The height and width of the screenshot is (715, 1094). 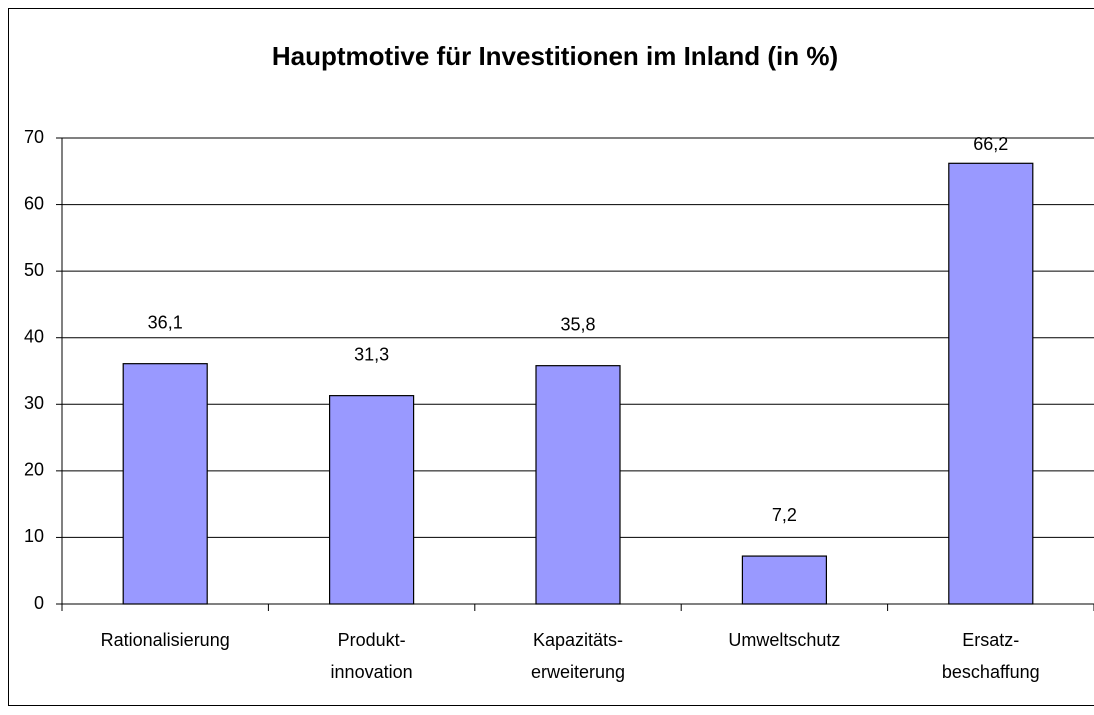 What do you see at coordinates (577, 324) in the screenshot?
I see `data-label: 35,8` at bounding box center [577, 324].